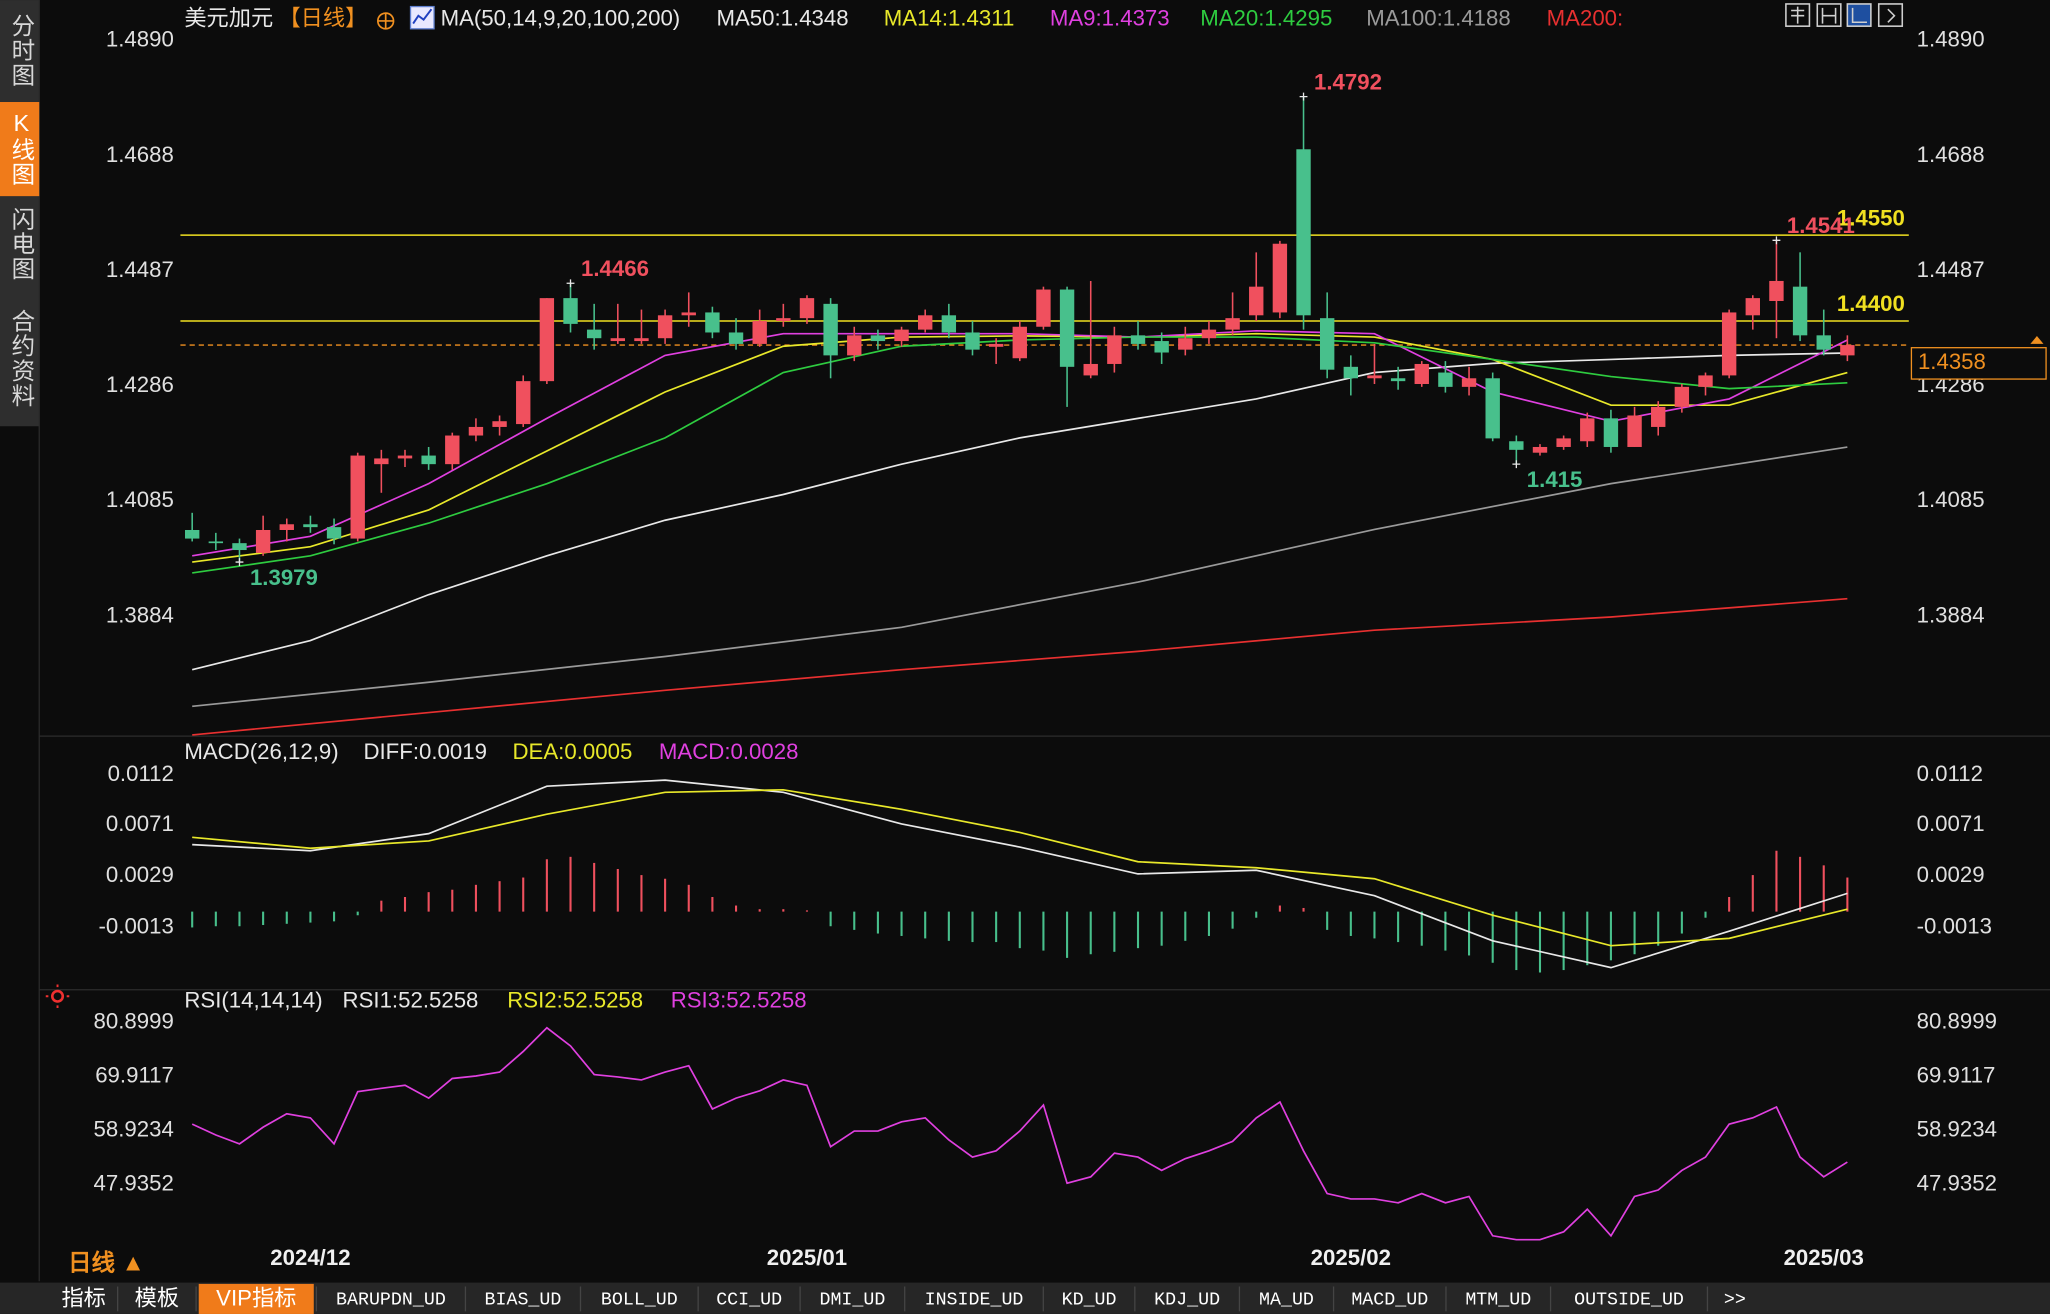 The height and width of the screenshot is (1314, 2050). Describe the element at coordinates (157, 1297) in the screenshot. I see `footer-tab: 模板` at that location.